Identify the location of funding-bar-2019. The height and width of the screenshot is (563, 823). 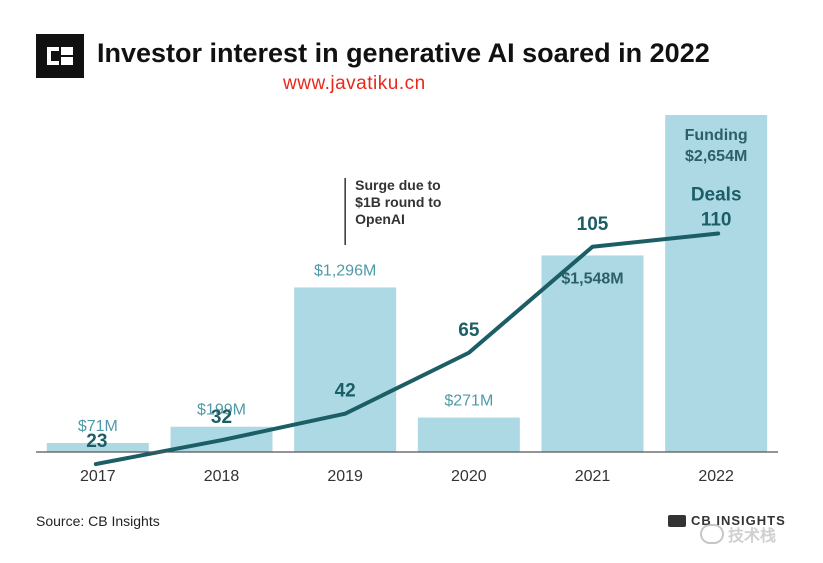
(345, 369).